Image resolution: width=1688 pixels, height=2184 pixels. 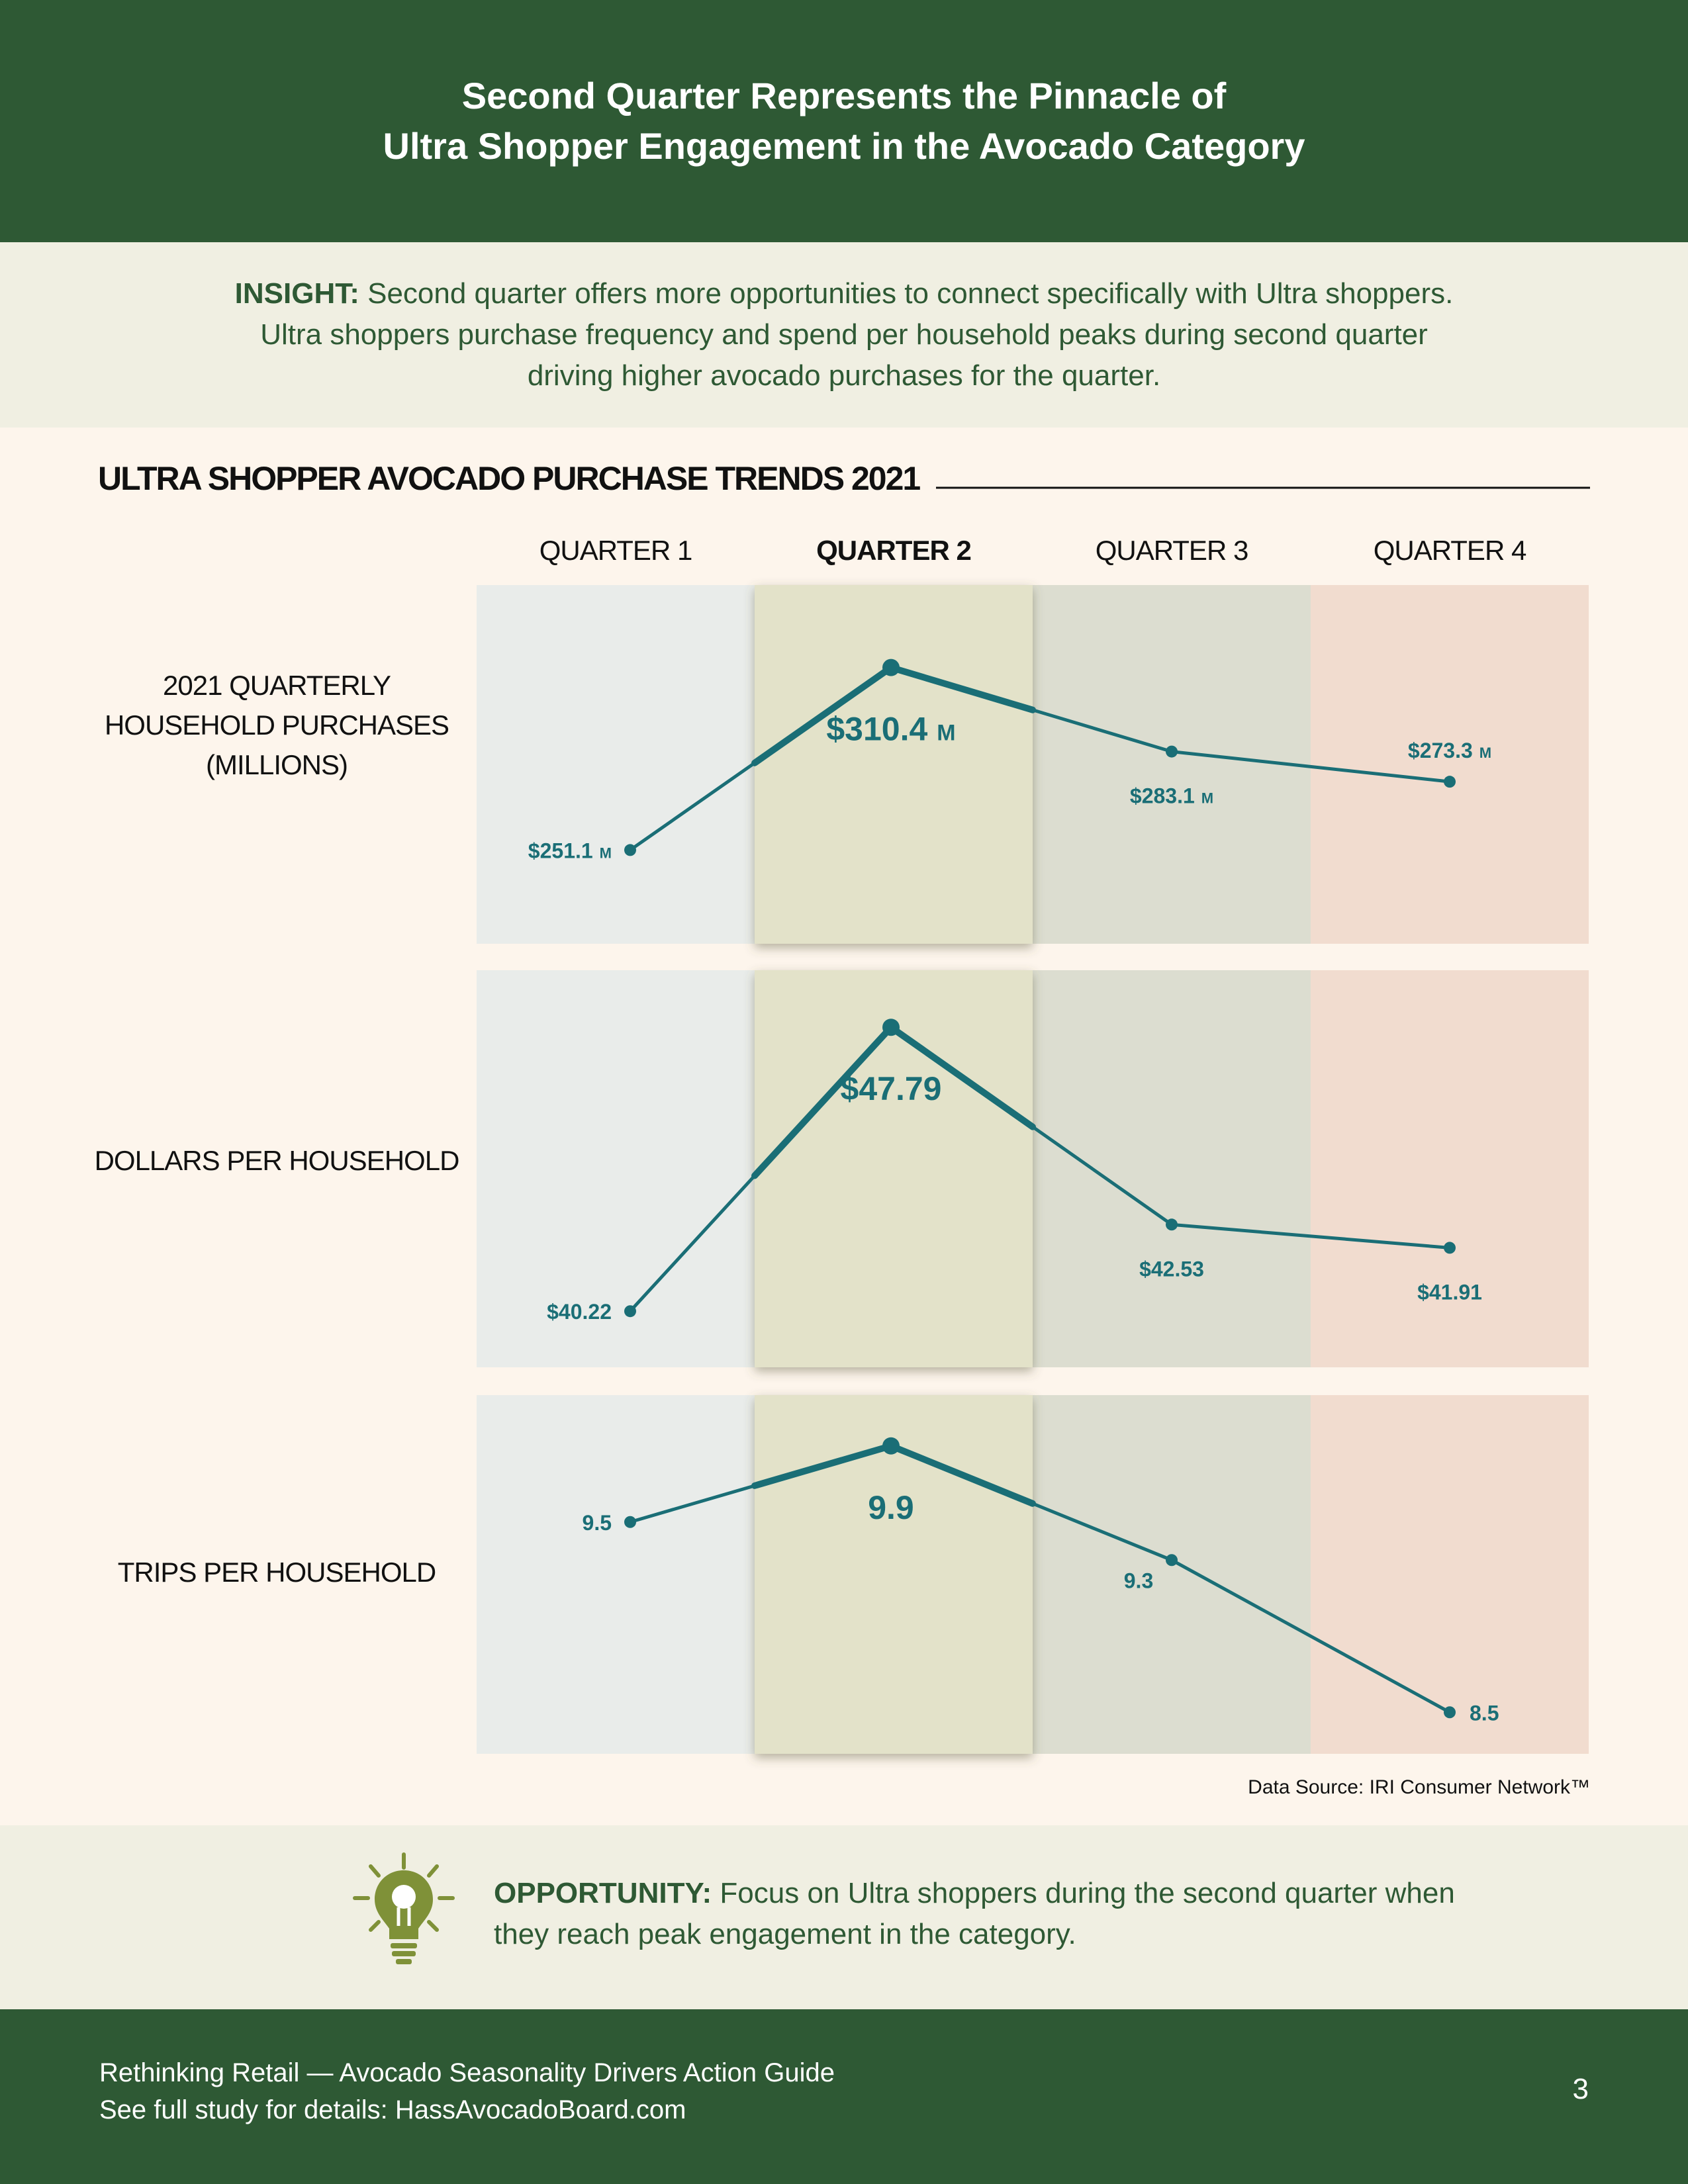 I want to click on panel1-band-q3, so click(x=1172, y=765).